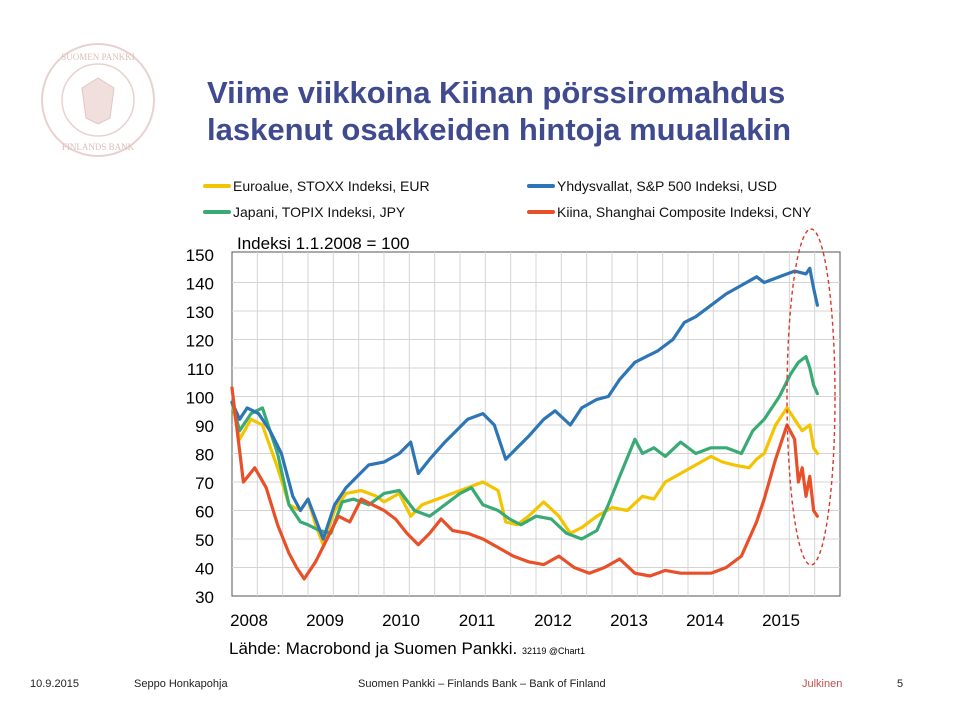  I want to click on x-tick-label: 2015, so click(781, 620).